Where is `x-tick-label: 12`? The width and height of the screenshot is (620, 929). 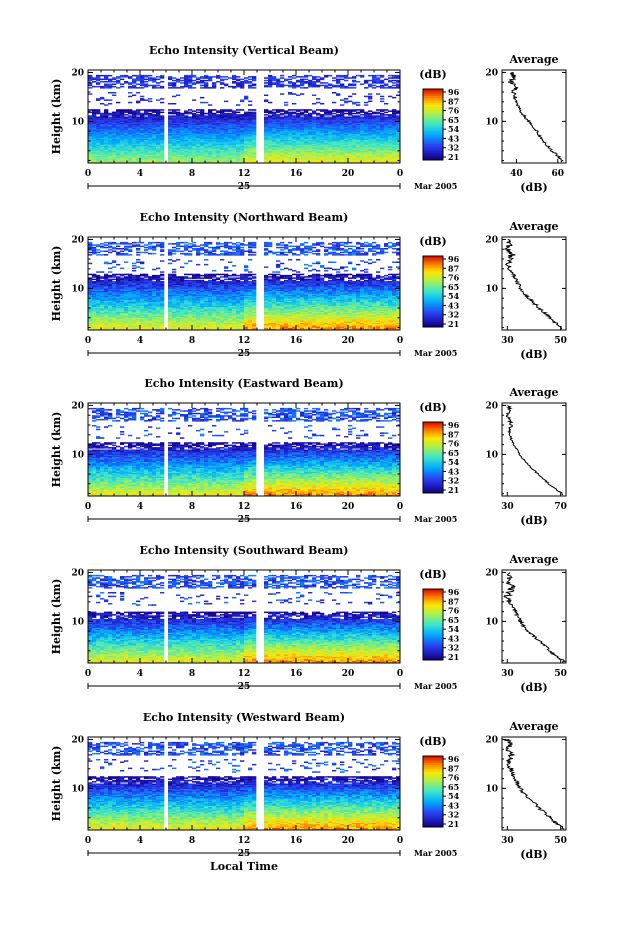
x-tick-label: 12 is located at coordinates (244, 174).